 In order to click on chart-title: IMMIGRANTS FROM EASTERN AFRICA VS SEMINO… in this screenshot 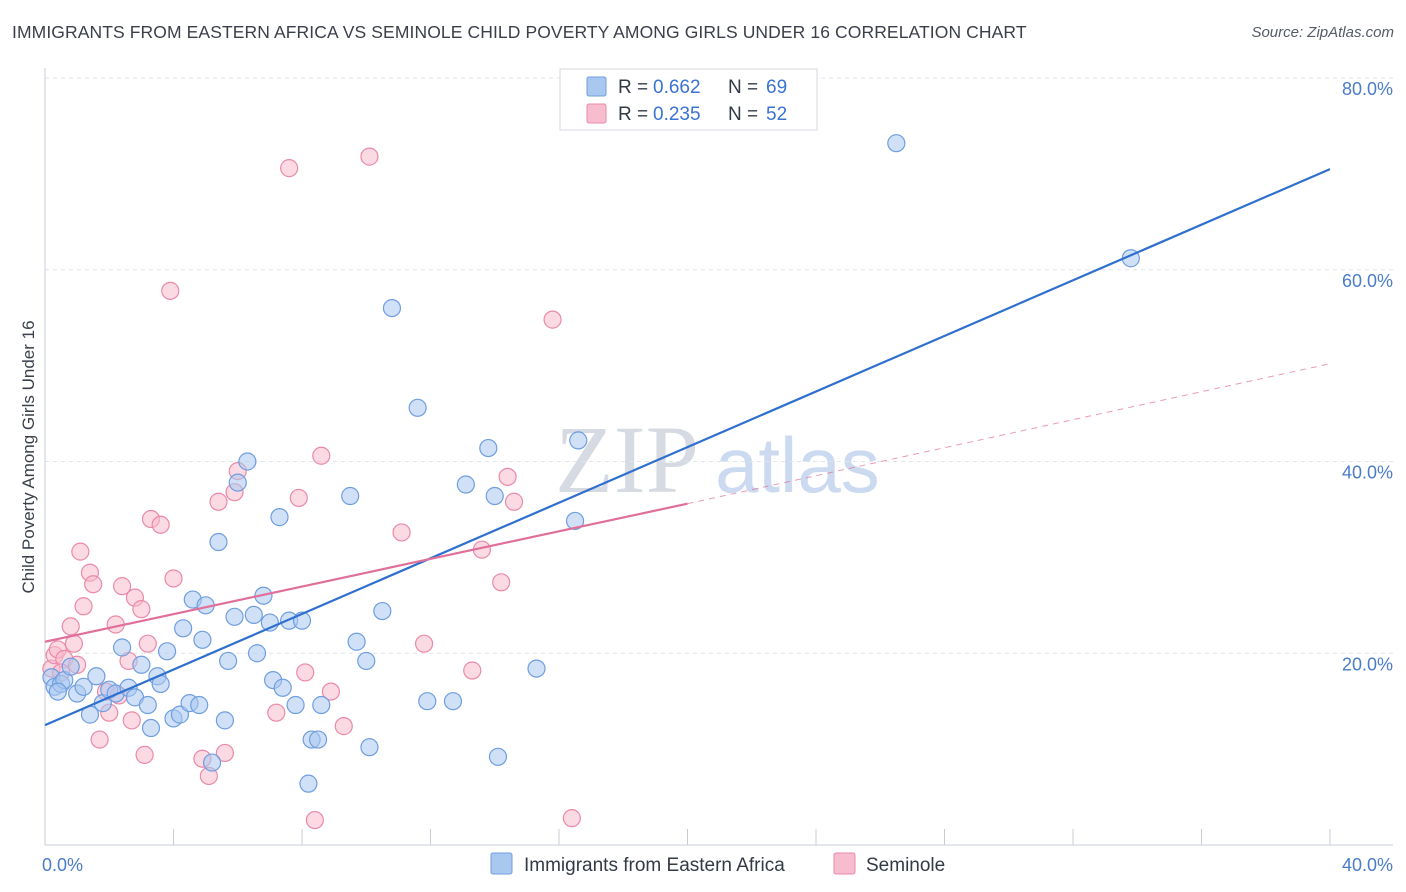, I will do `click(519, 32)`.